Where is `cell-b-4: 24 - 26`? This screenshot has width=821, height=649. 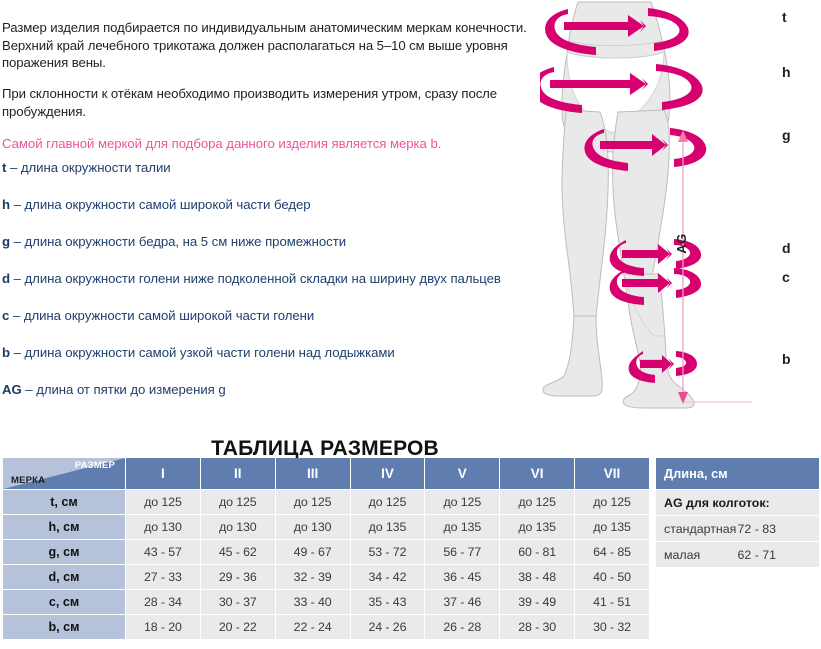 cell-b-4: 24 - 26 is located at coordinates (387, 627).